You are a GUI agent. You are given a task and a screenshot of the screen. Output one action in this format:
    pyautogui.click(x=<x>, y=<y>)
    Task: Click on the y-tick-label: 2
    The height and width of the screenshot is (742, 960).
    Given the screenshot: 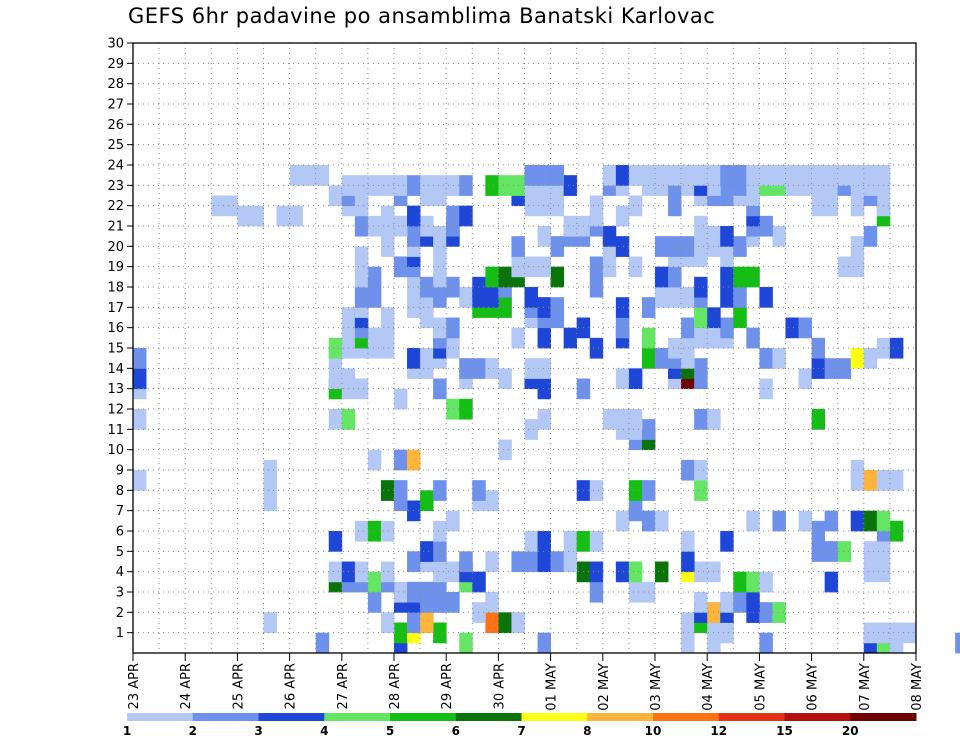 What is the action you would take?
    pyautogui.click(x=120, y=613)
    